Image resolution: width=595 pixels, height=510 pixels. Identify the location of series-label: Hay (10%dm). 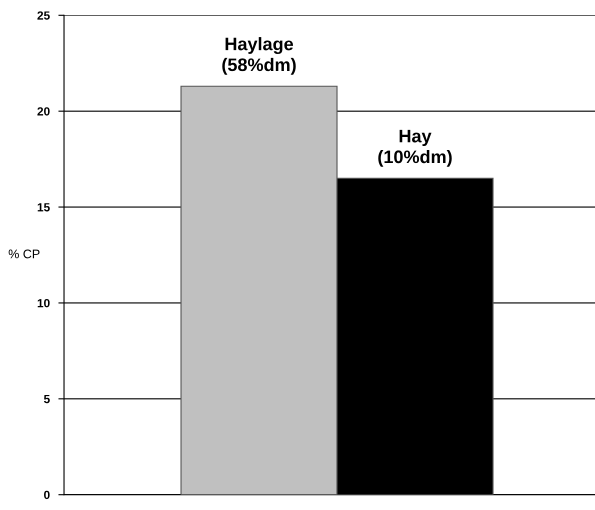
(415, 148).